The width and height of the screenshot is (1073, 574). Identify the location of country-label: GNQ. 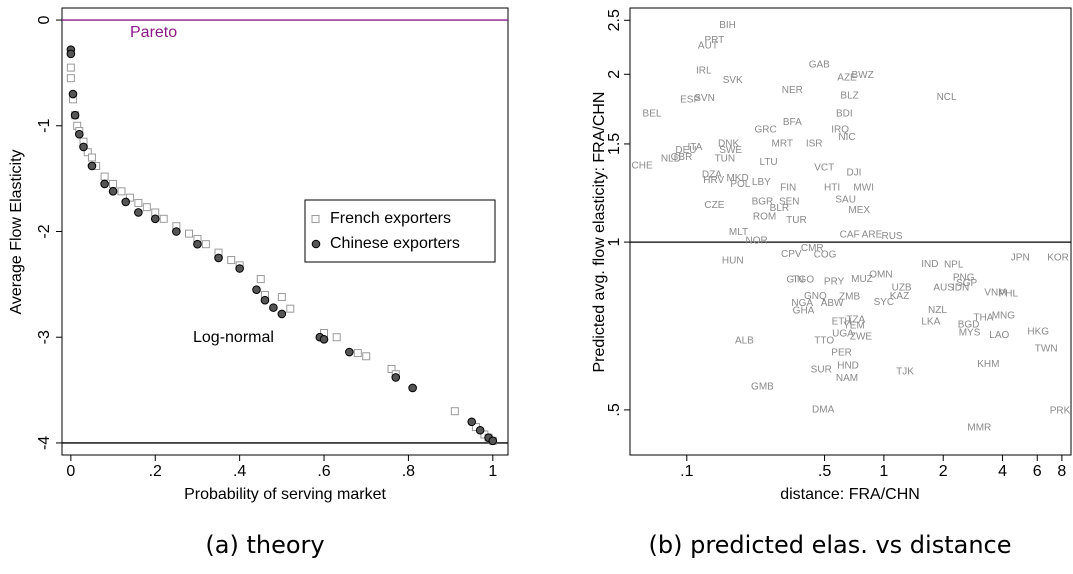
(815, 296).